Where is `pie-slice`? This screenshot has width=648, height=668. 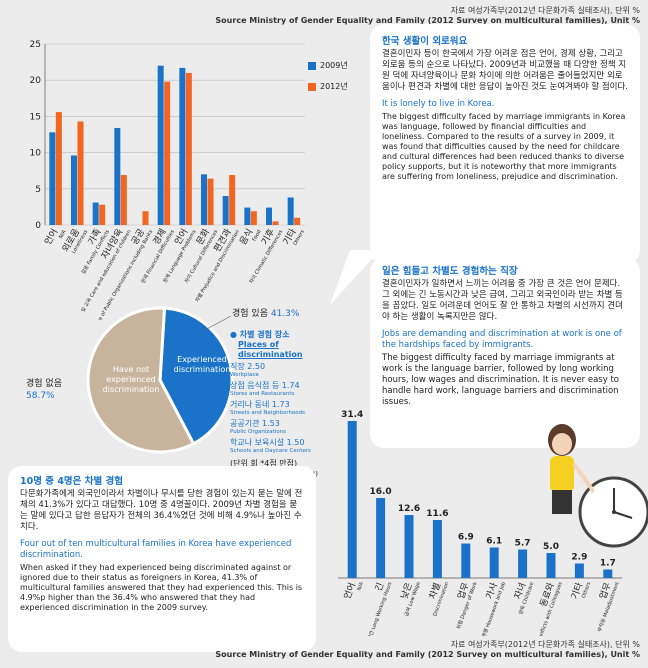
pie-slice is located at coordinates (196, 376).